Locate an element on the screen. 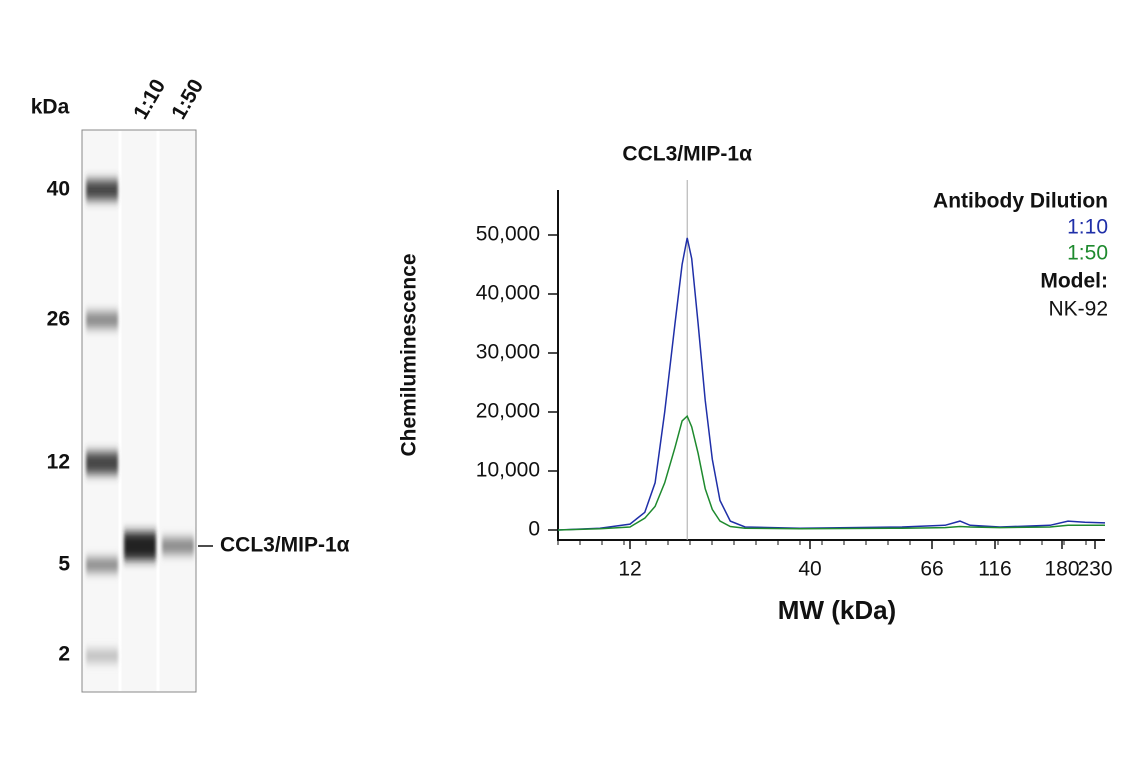  y-tick-label: 0 is located at coordinates (534, 529).